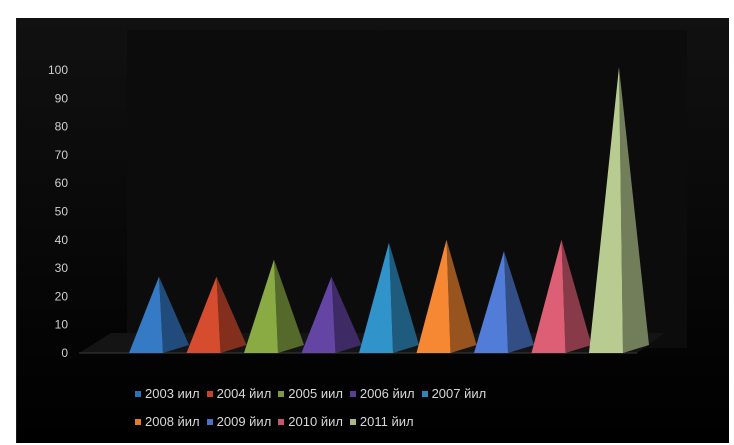  Describe the element at coordinates (62, 240) in the screenshot. I see `y-tick-label: 40` at that location.